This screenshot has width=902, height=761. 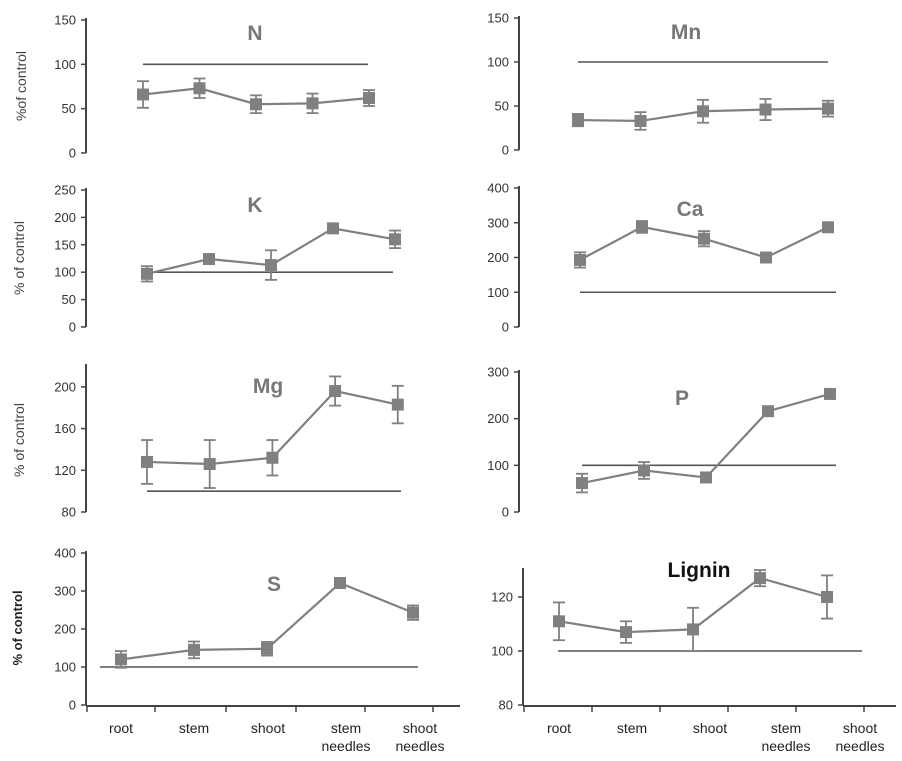 What do you see at coordinates (502, 597) in the screenshot?
I see `y-tick-label: 120` at bounding box center [502, 597].